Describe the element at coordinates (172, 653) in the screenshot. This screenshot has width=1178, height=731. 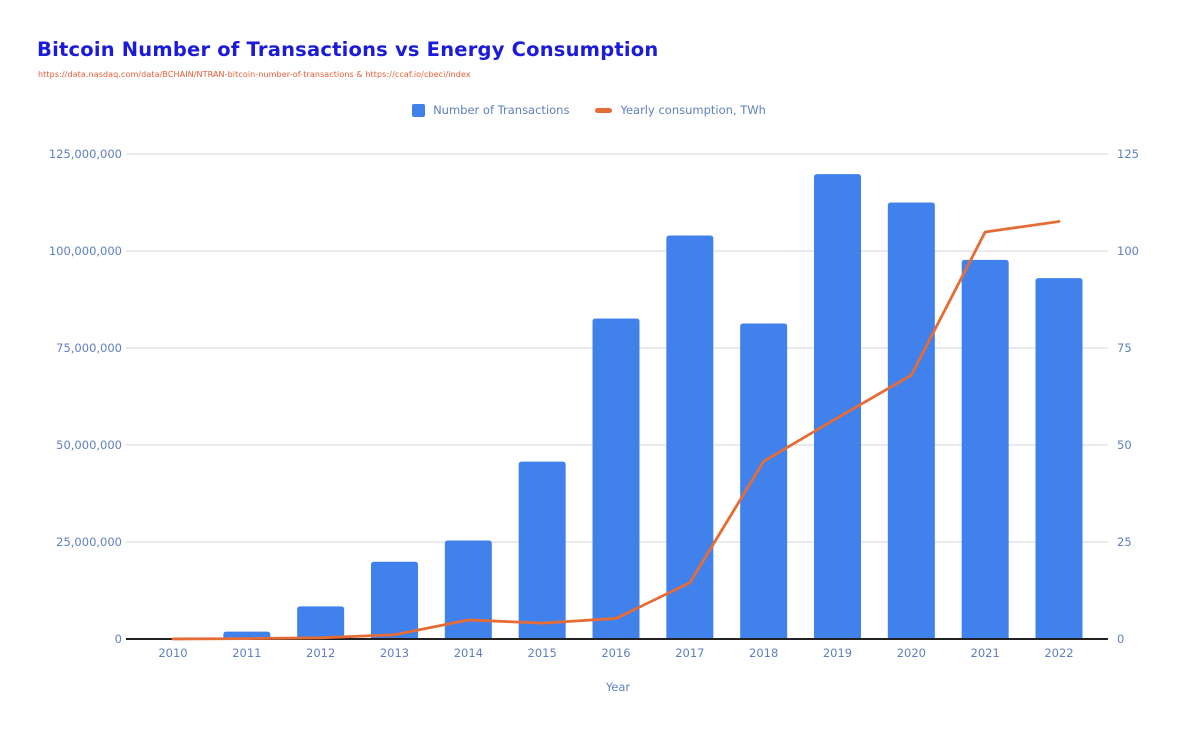
I see `x-axis-tick-label: 2010` at that location.